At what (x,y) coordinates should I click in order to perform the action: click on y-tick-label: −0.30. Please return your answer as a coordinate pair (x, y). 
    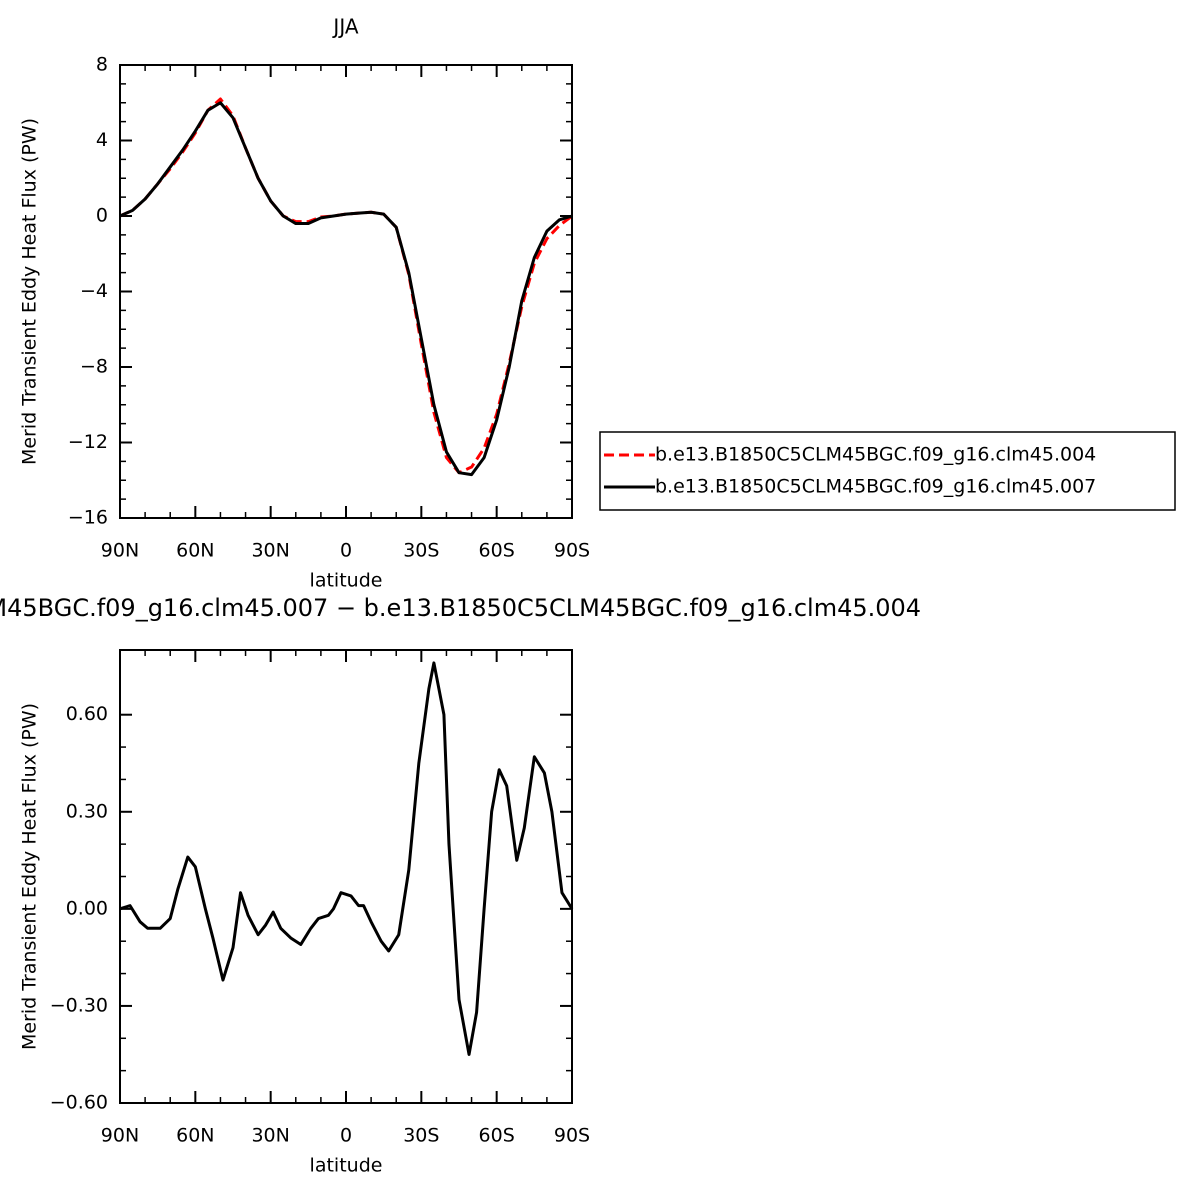
    Looking at the image, I should click on (79, 1005).